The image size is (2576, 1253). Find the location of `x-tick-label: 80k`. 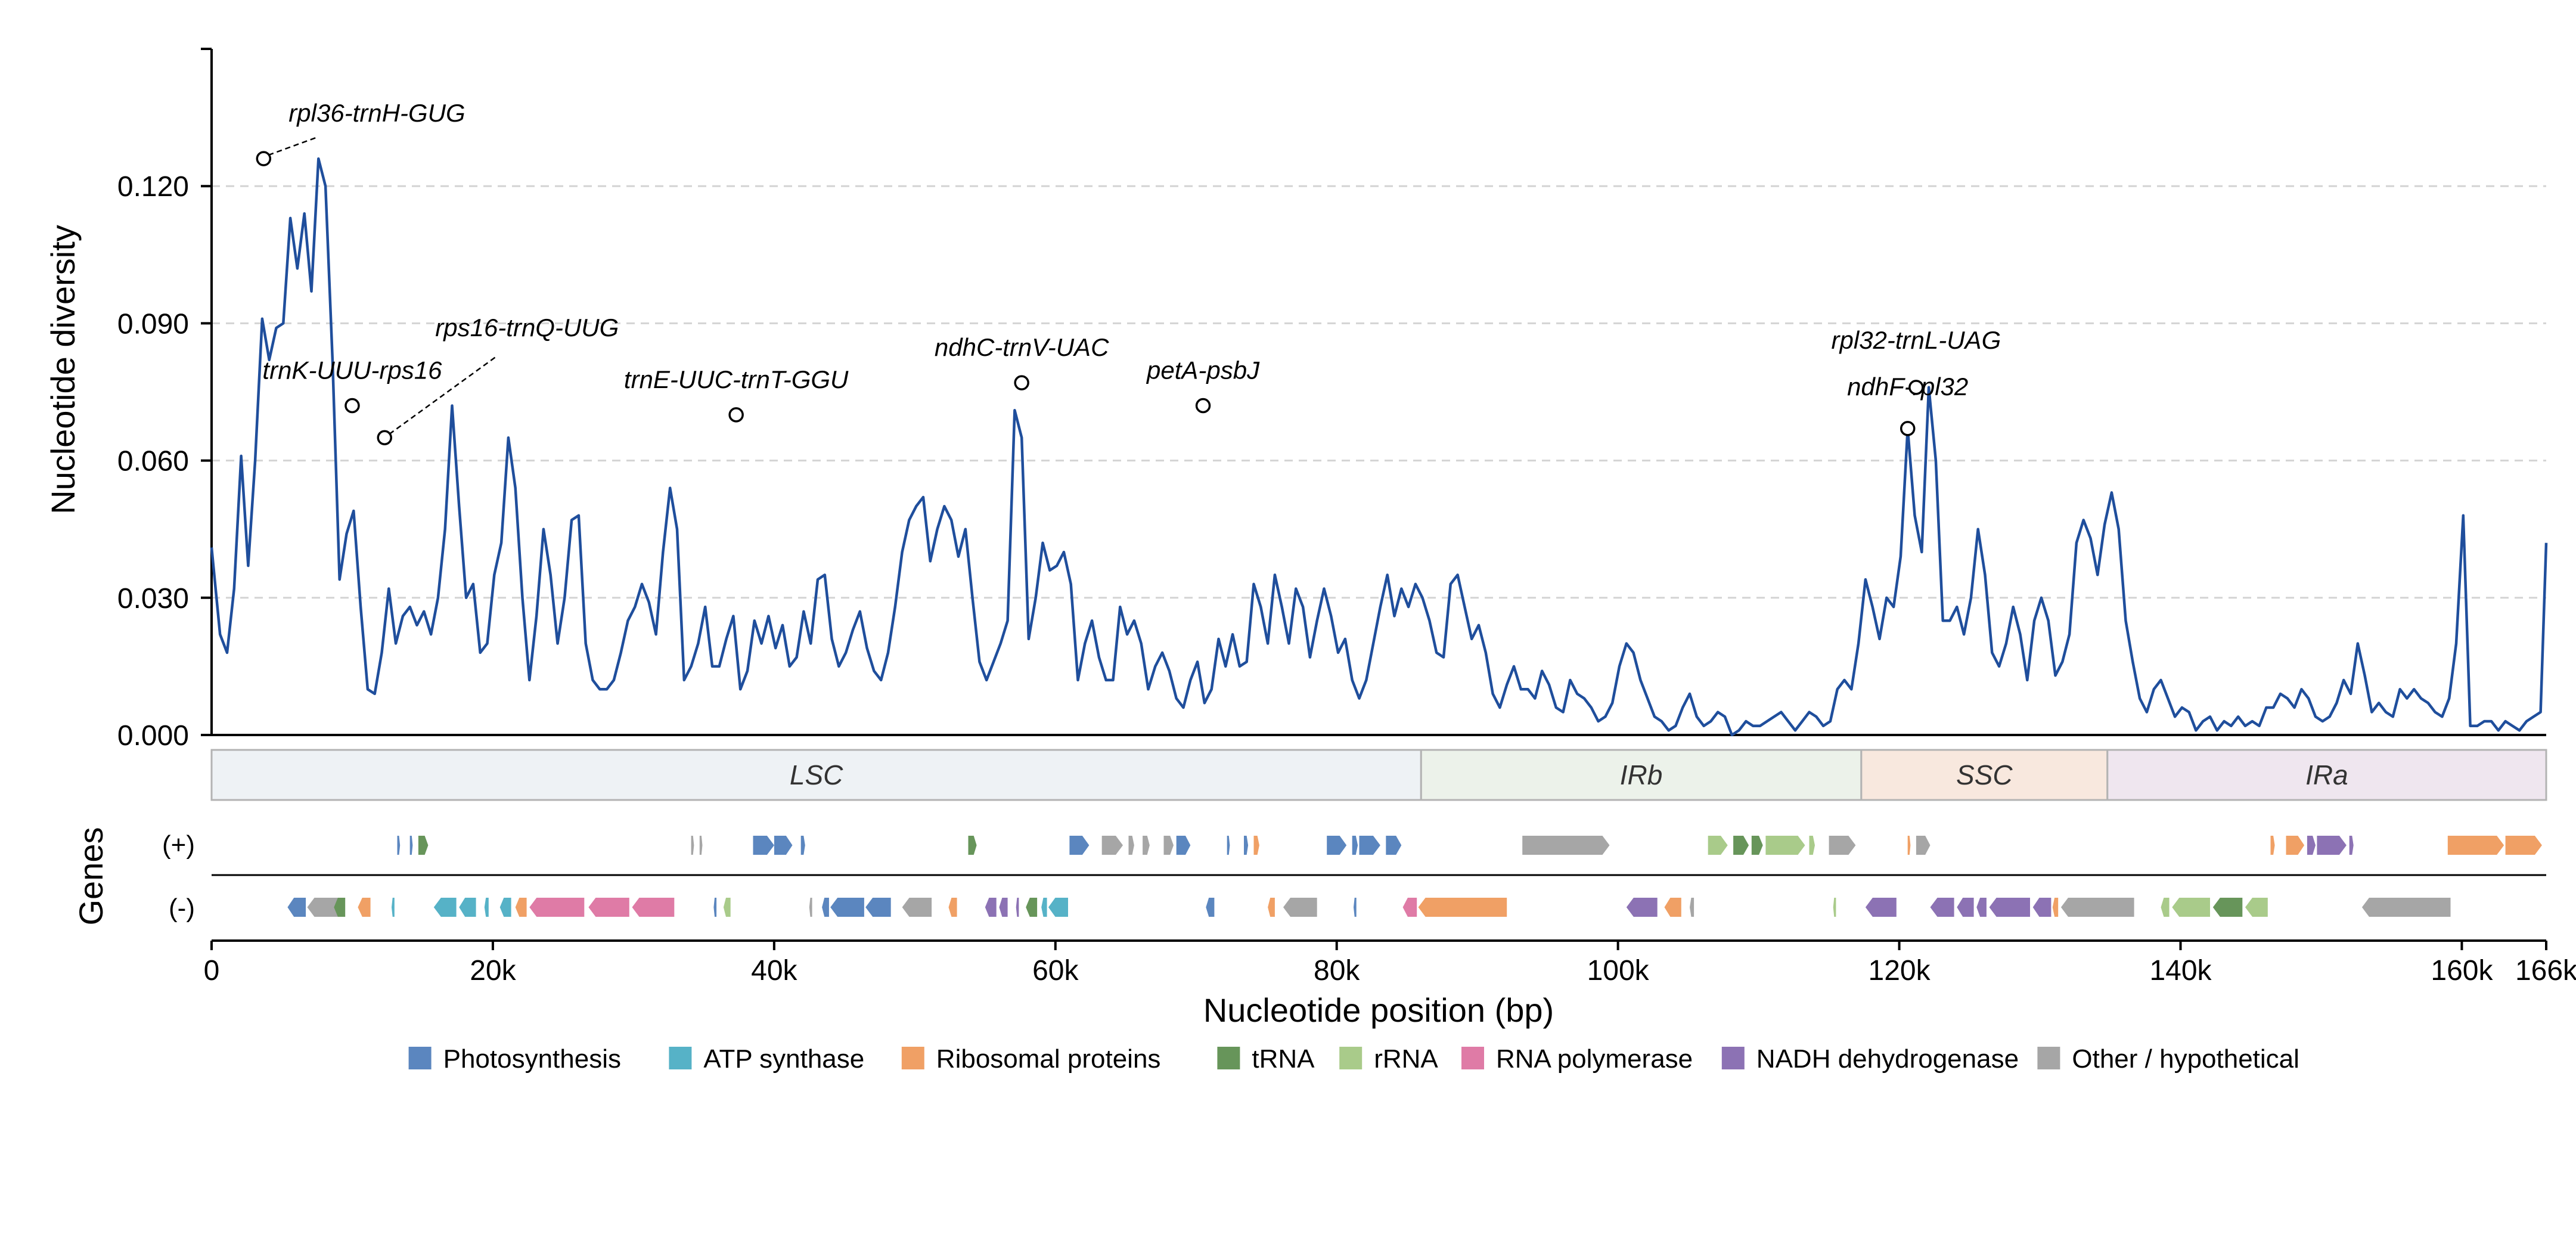

x-tick-label: 80k is located at coordinates (1337, 971).